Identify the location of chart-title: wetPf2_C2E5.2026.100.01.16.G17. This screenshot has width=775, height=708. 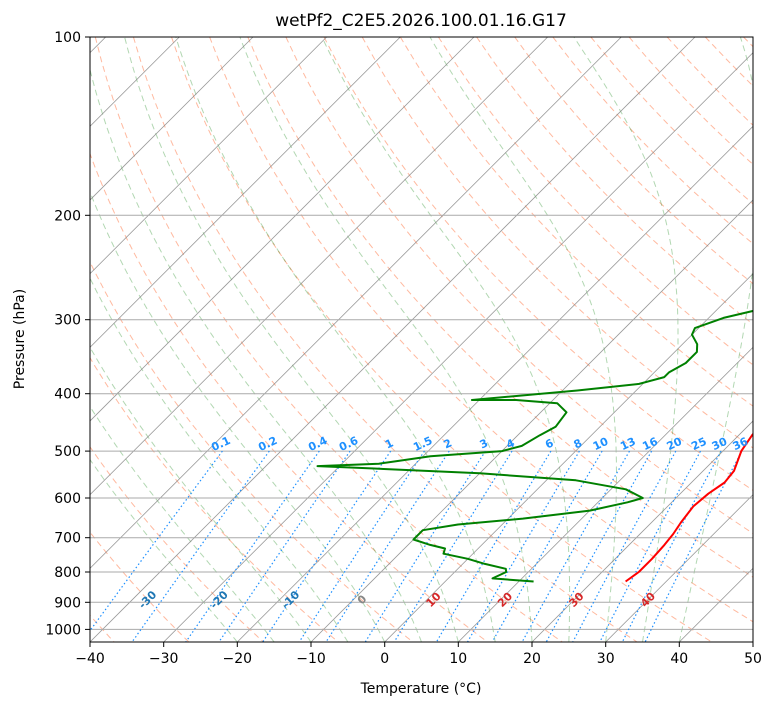
(421, 21).